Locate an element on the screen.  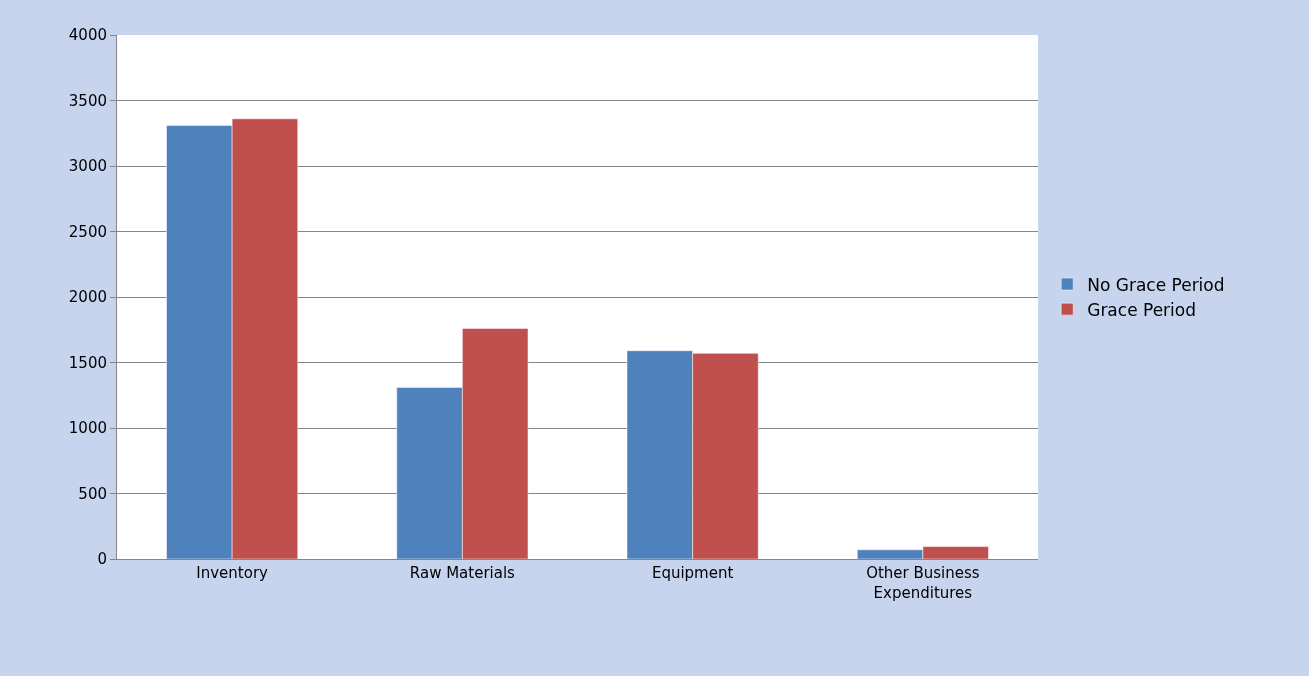
y-tick-label: 0 is located at coordinates (102, 559).